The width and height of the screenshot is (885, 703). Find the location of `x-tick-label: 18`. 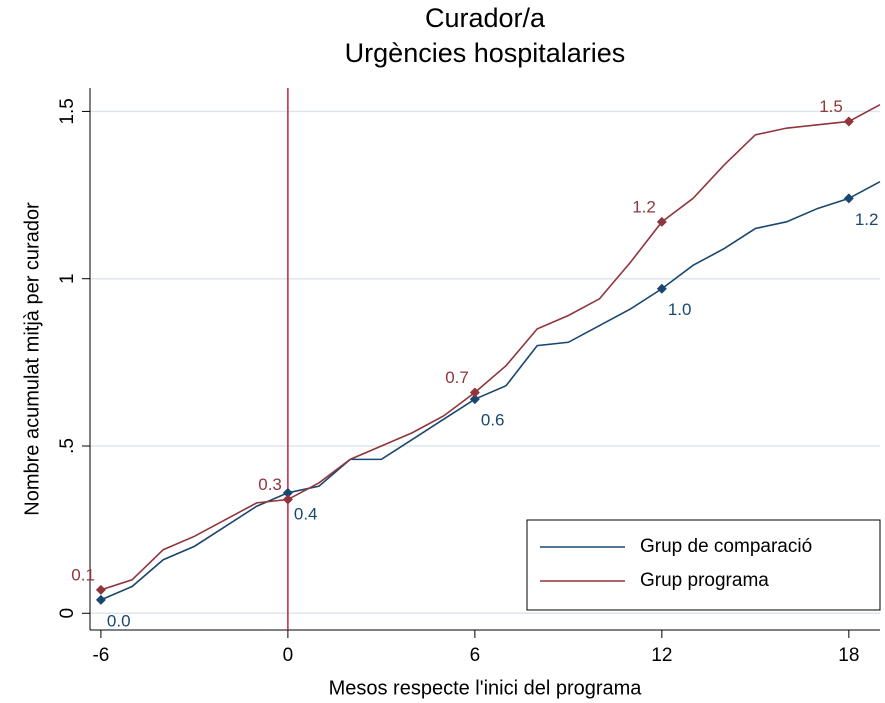

x-tick-label: 18 is located at coordinates (848, 655).